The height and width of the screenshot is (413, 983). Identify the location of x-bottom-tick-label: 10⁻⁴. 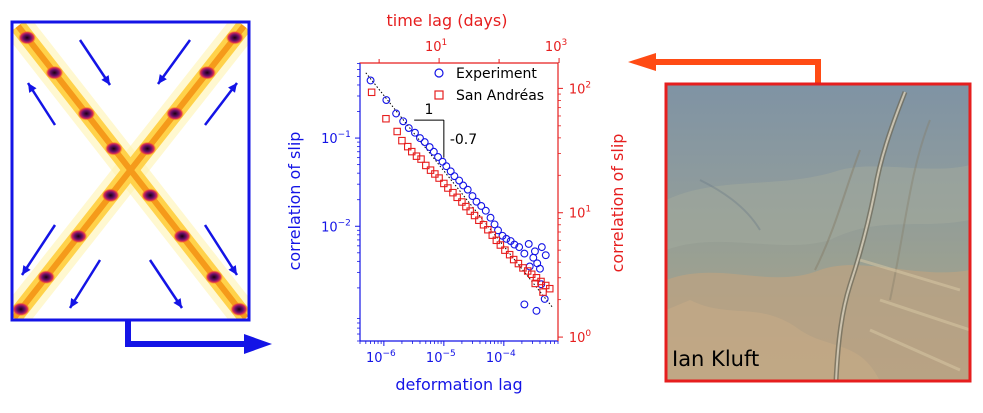
(501, 357).